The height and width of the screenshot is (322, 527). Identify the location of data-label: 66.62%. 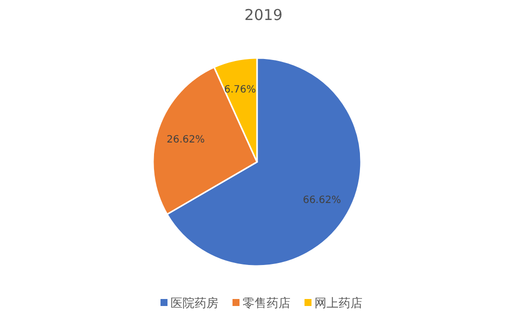
(321, 200).